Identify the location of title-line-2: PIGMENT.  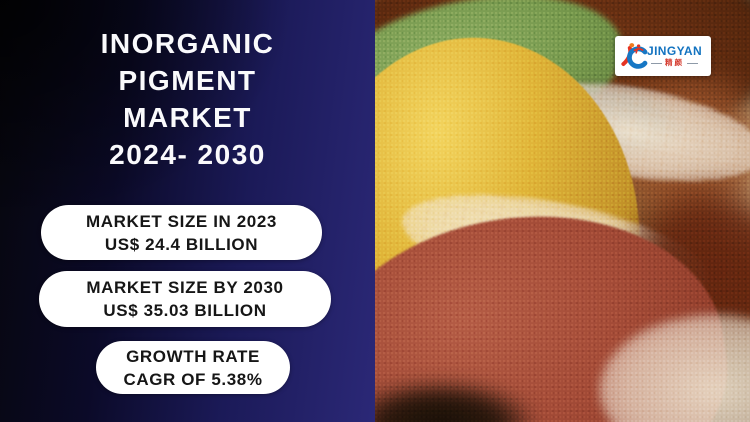
(187, 80).